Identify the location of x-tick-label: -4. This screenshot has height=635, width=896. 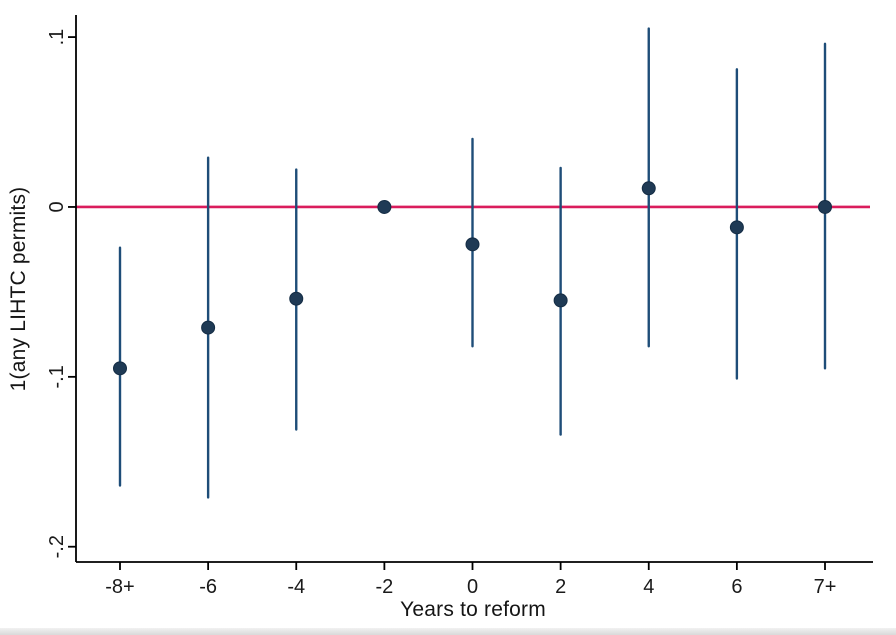
(296, 587).